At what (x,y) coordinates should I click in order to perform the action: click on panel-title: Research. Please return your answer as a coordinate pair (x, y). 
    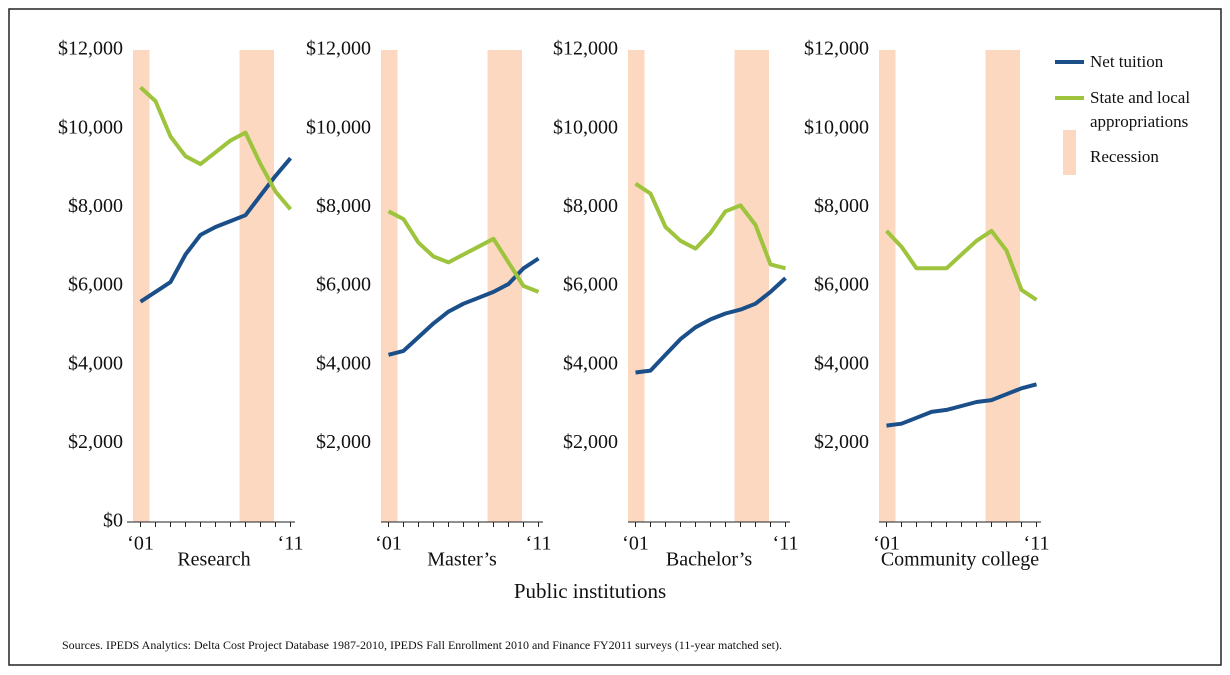
    Looking at the image, I should click on (213, 560).